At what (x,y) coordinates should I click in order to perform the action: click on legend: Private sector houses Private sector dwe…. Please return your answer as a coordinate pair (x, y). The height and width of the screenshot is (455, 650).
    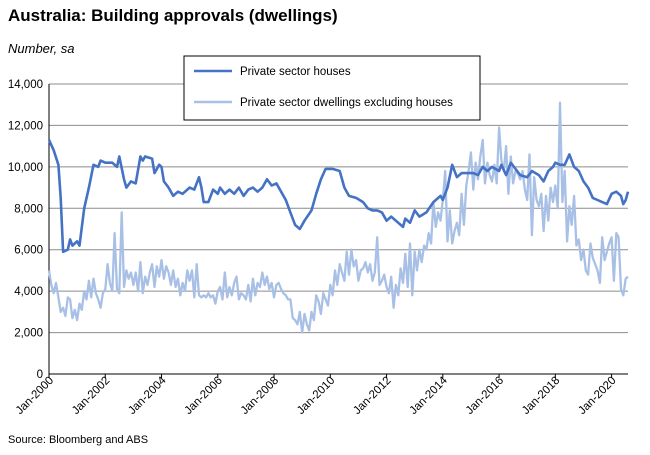
    Looking at the image, I should click on (332, 88).